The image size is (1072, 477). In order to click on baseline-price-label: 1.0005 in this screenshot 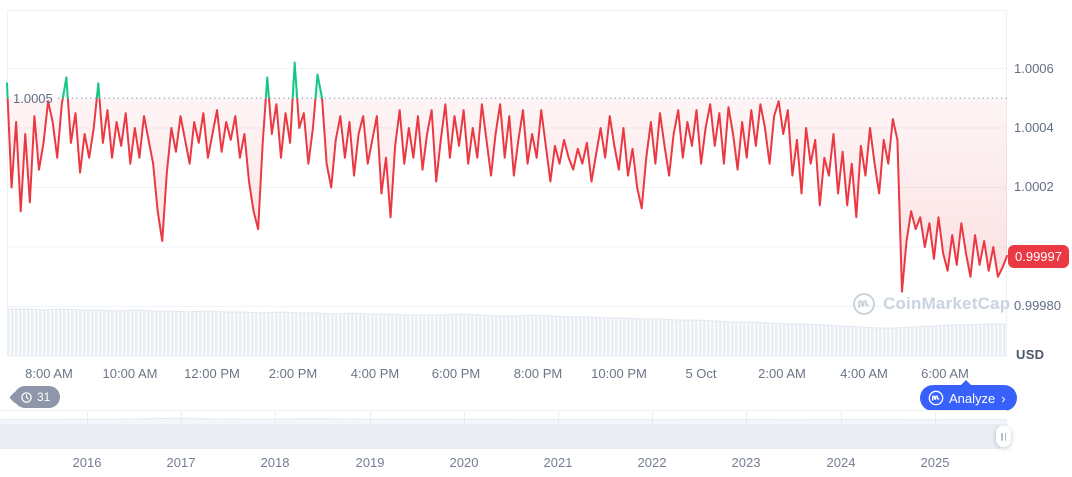, I will do `click(33, 98)`.